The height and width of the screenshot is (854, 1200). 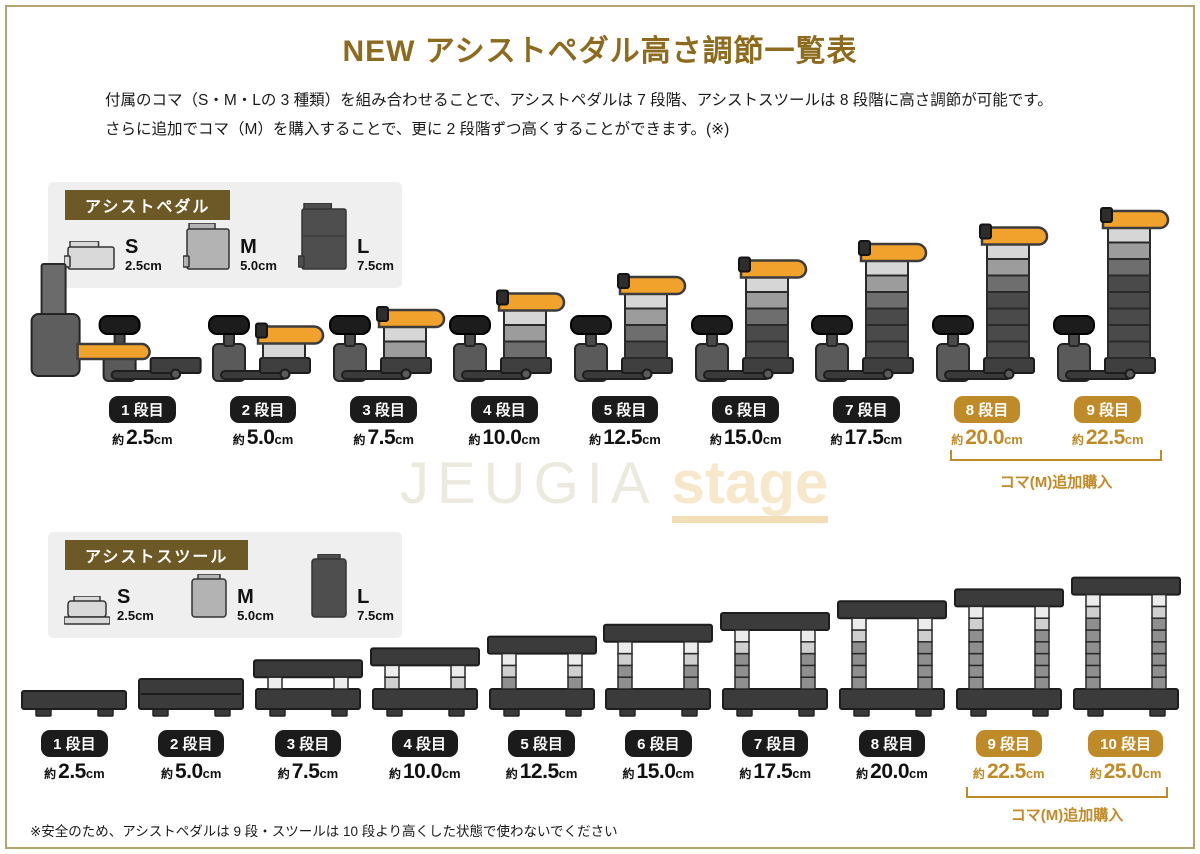 I want to click on stool-step-value: 約12.5cm, so click(x=542, y=772).